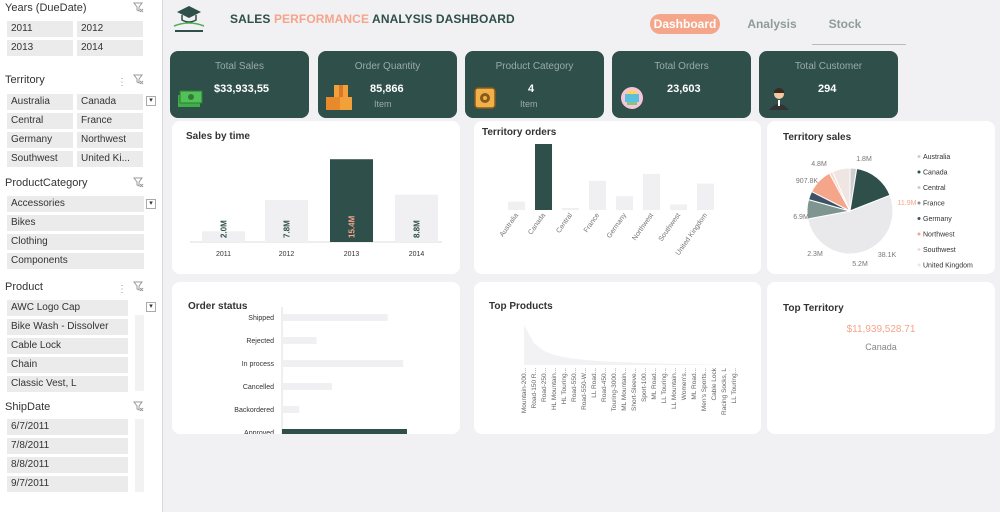  What do you see at coordinates (685, 24) in the screenshot?
I see `tab-dashboard: Dashboard` at bounding box center [685, 24].